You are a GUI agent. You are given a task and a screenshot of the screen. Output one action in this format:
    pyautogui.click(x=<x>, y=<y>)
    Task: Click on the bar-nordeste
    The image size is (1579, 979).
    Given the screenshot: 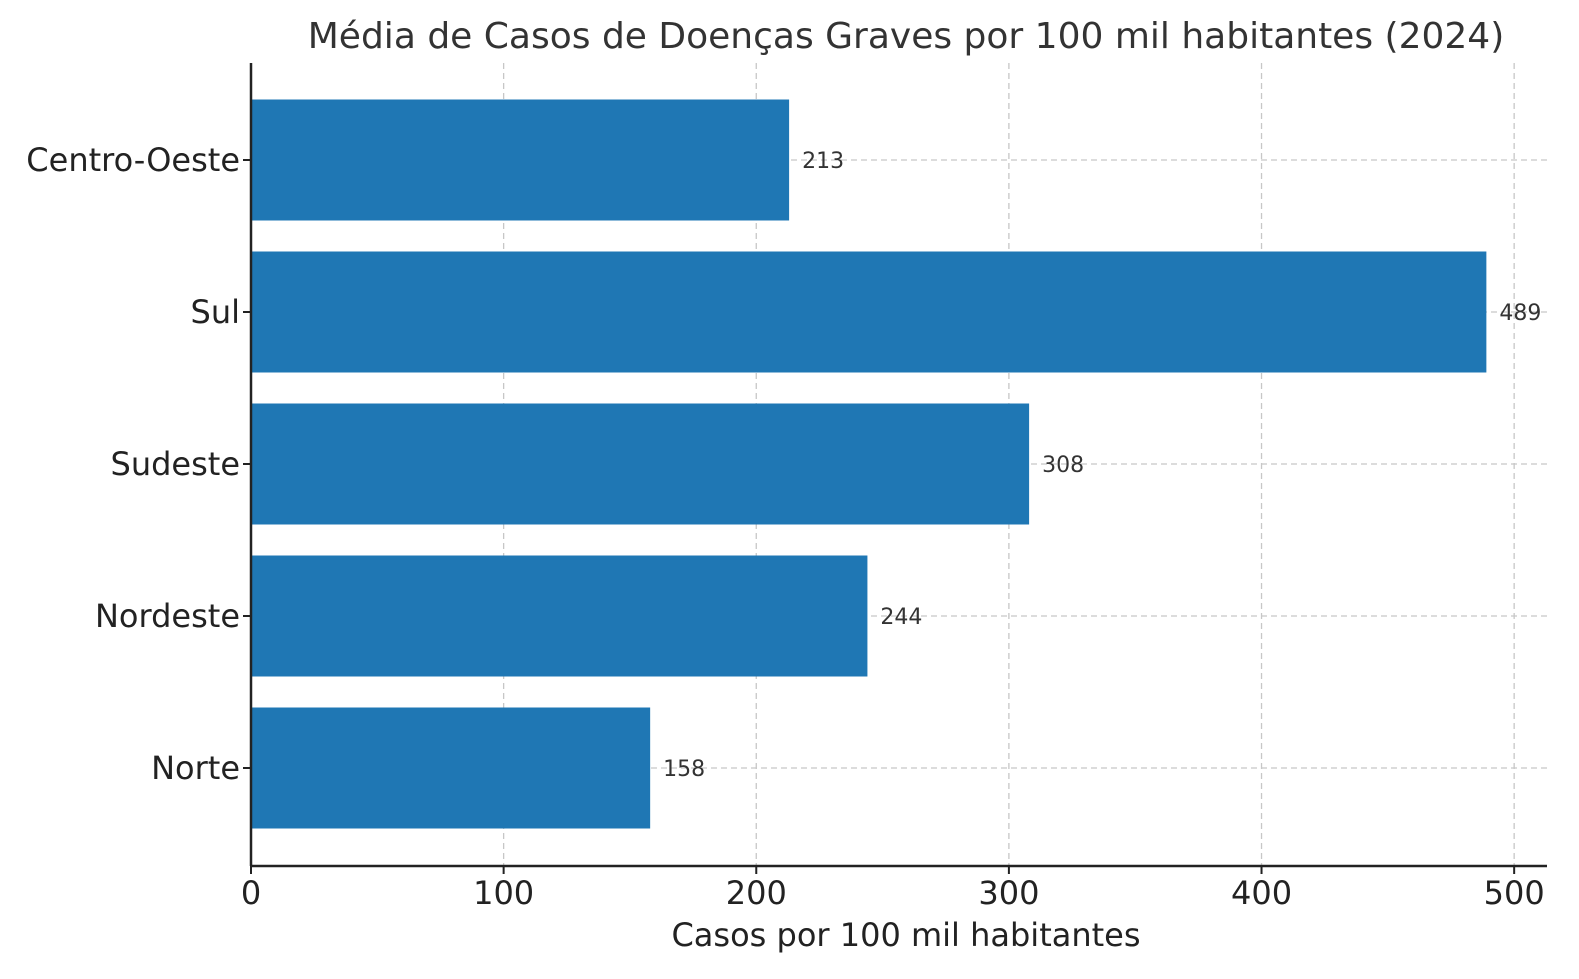 What is the action you would take?
    pyautogui.click(x=559, y=616)
    